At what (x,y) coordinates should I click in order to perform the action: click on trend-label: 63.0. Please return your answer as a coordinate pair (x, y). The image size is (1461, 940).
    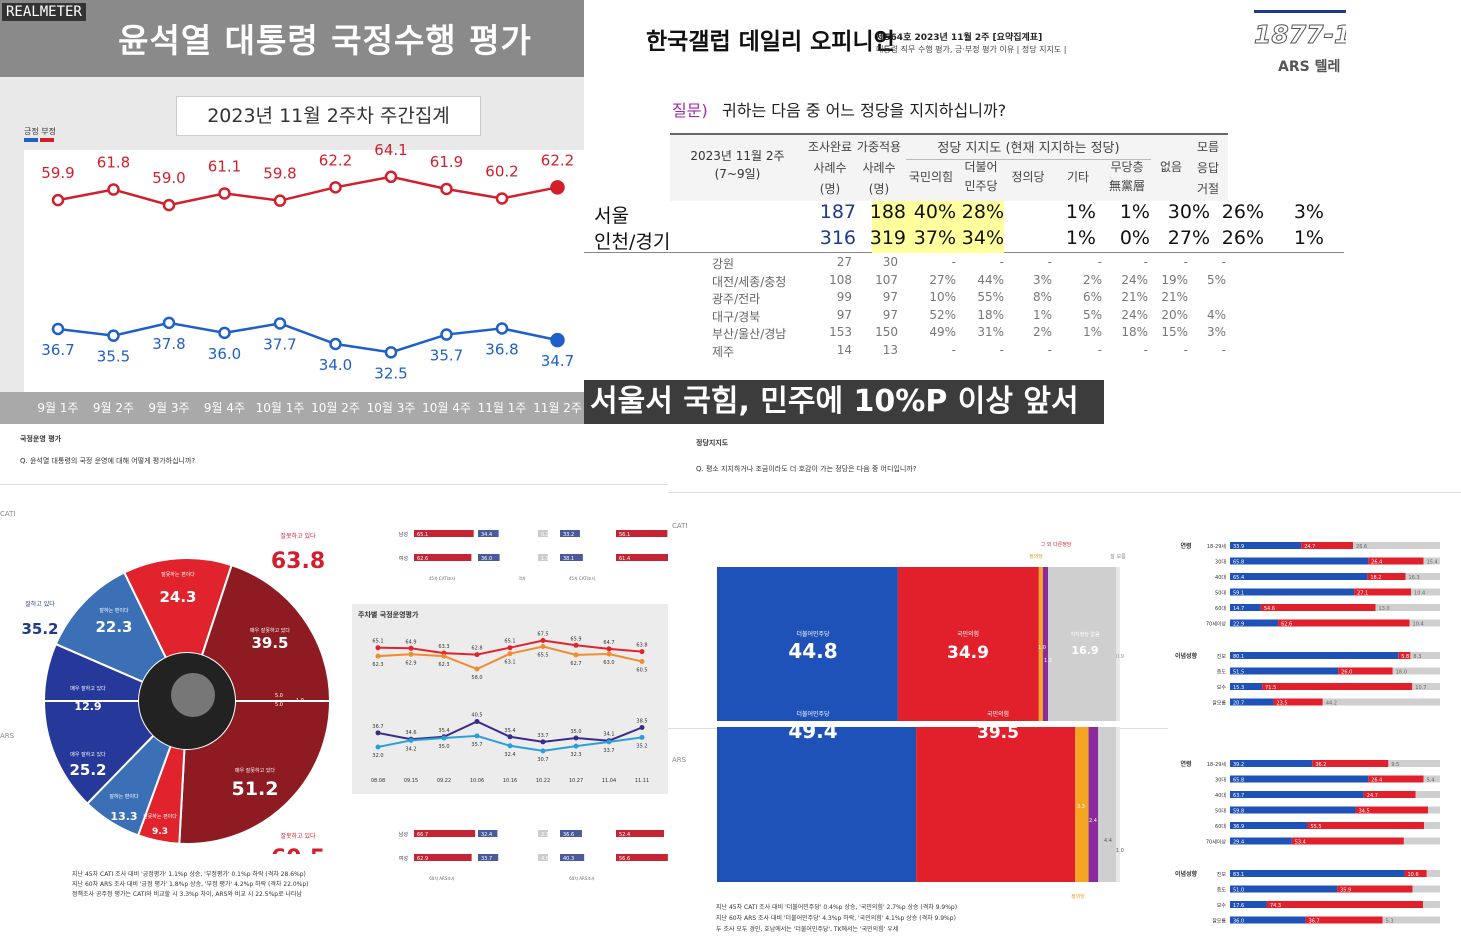
    Looking at the image, I should click on (608, 663).